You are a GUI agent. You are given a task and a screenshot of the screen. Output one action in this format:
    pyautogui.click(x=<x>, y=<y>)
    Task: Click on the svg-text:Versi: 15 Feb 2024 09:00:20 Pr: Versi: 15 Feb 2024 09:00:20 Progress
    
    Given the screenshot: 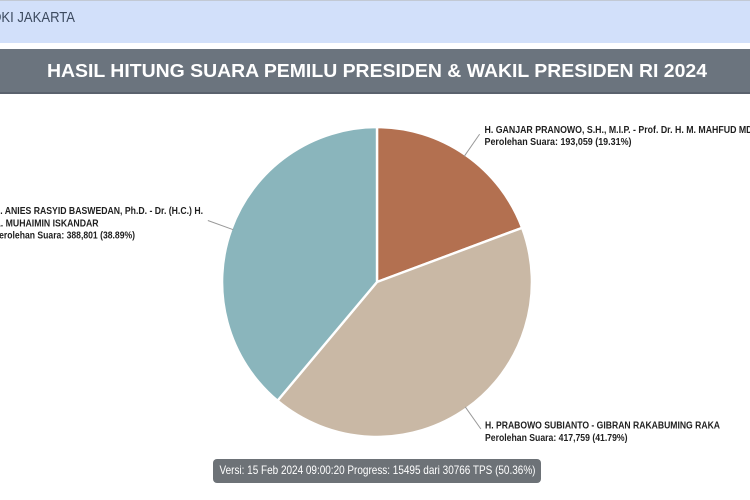 What is the action you would take?
    pyautogui.click(x=378, y=470)
    